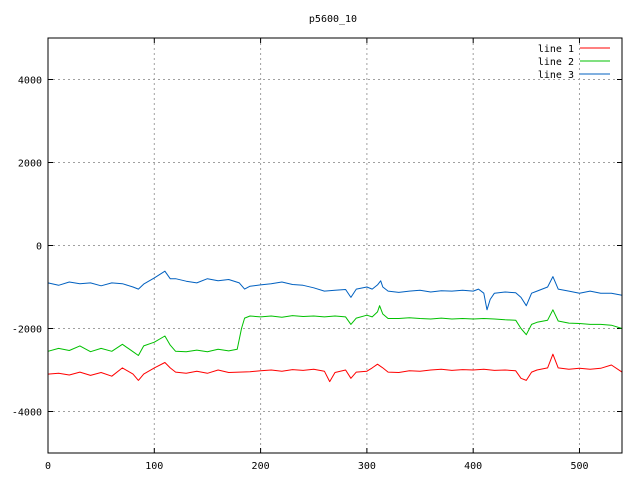  I want to click on x-tick-label: 200, so click(261, 466).